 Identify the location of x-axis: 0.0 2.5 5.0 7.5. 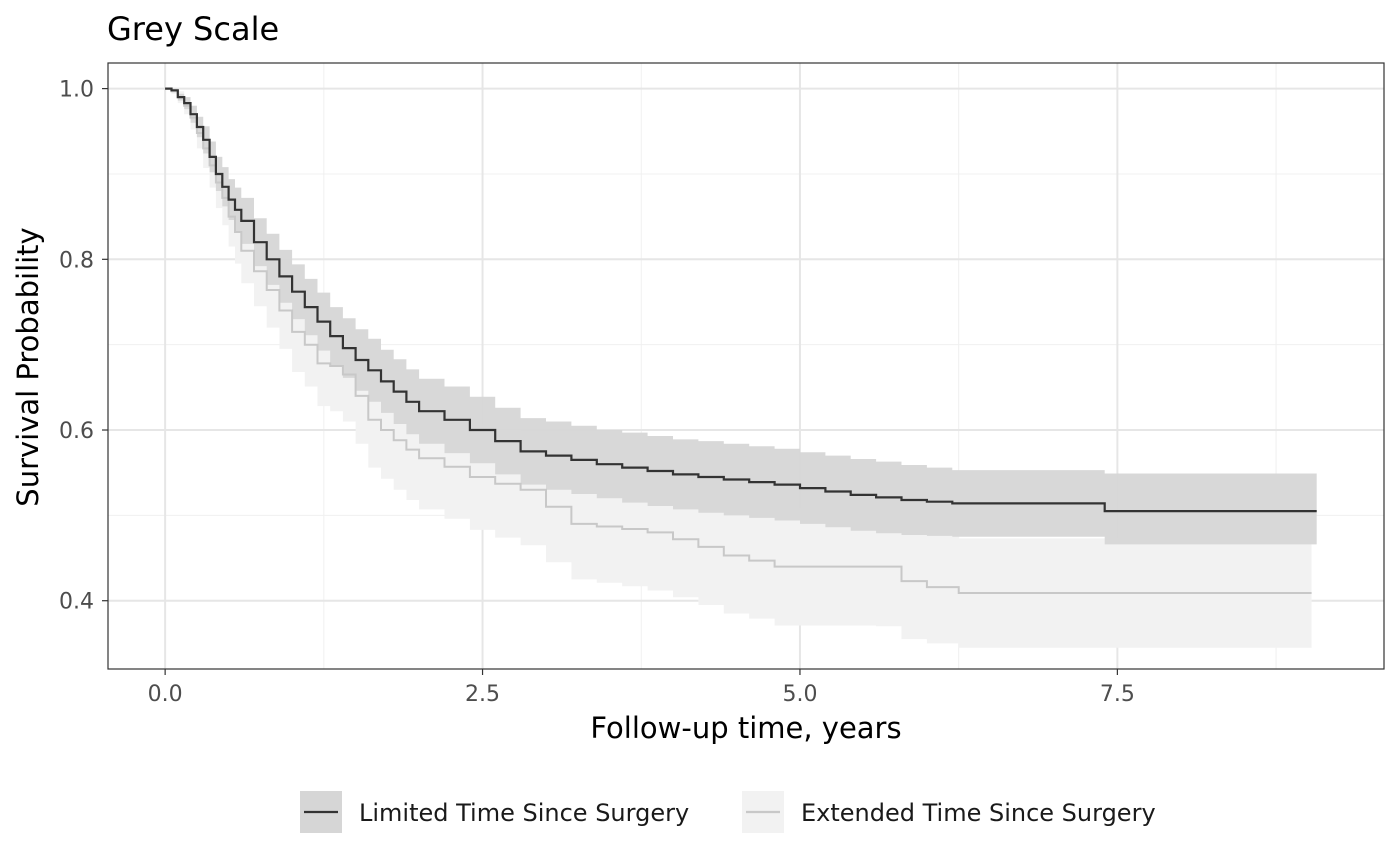
(641, 688).